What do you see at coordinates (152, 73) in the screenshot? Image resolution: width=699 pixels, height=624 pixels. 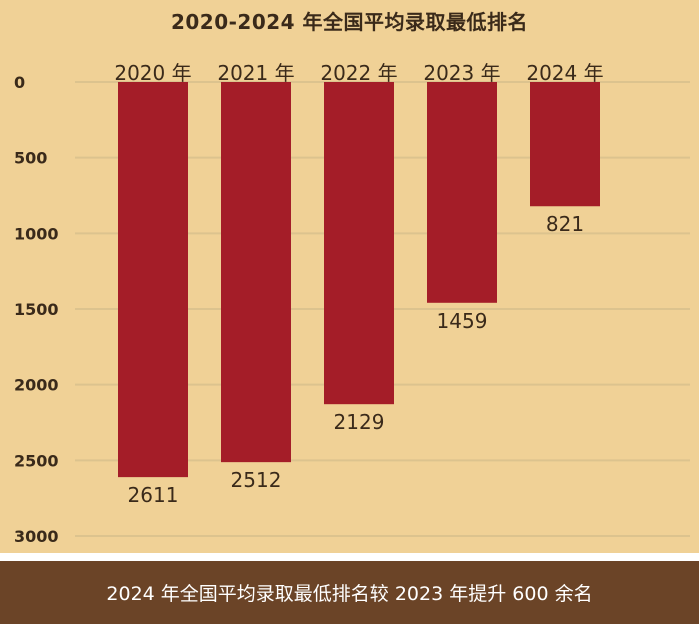 I see `x-tick-label: 2020 年` at bounding box center [152, 73].